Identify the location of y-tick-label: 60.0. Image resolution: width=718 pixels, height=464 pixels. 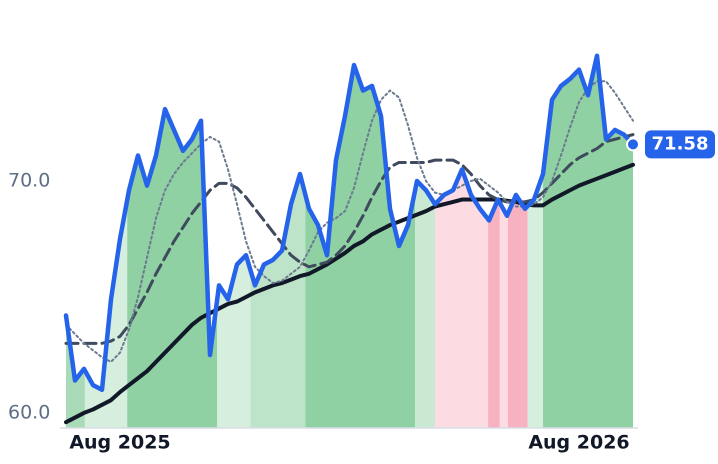
(29, 412).